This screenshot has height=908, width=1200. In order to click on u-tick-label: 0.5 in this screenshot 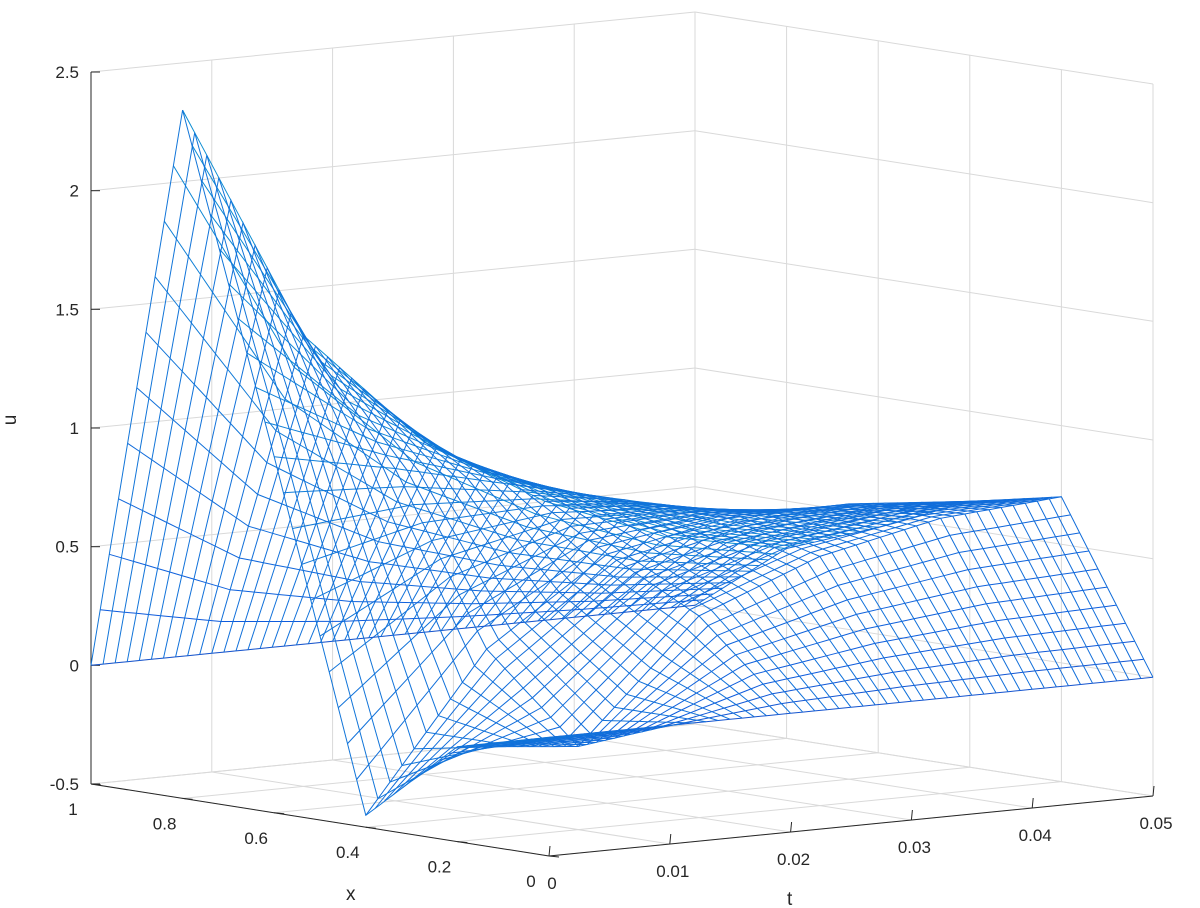, I will do `click(67, 547)`.